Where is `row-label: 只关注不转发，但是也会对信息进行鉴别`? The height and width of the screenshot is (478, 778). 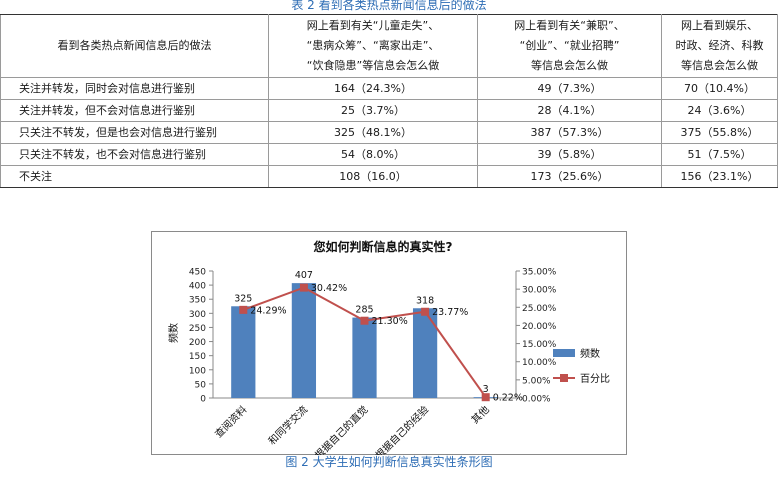 row-label: 只关注不转发，但是也会对信息进行鉴别 is located at coordinates (134, 132).